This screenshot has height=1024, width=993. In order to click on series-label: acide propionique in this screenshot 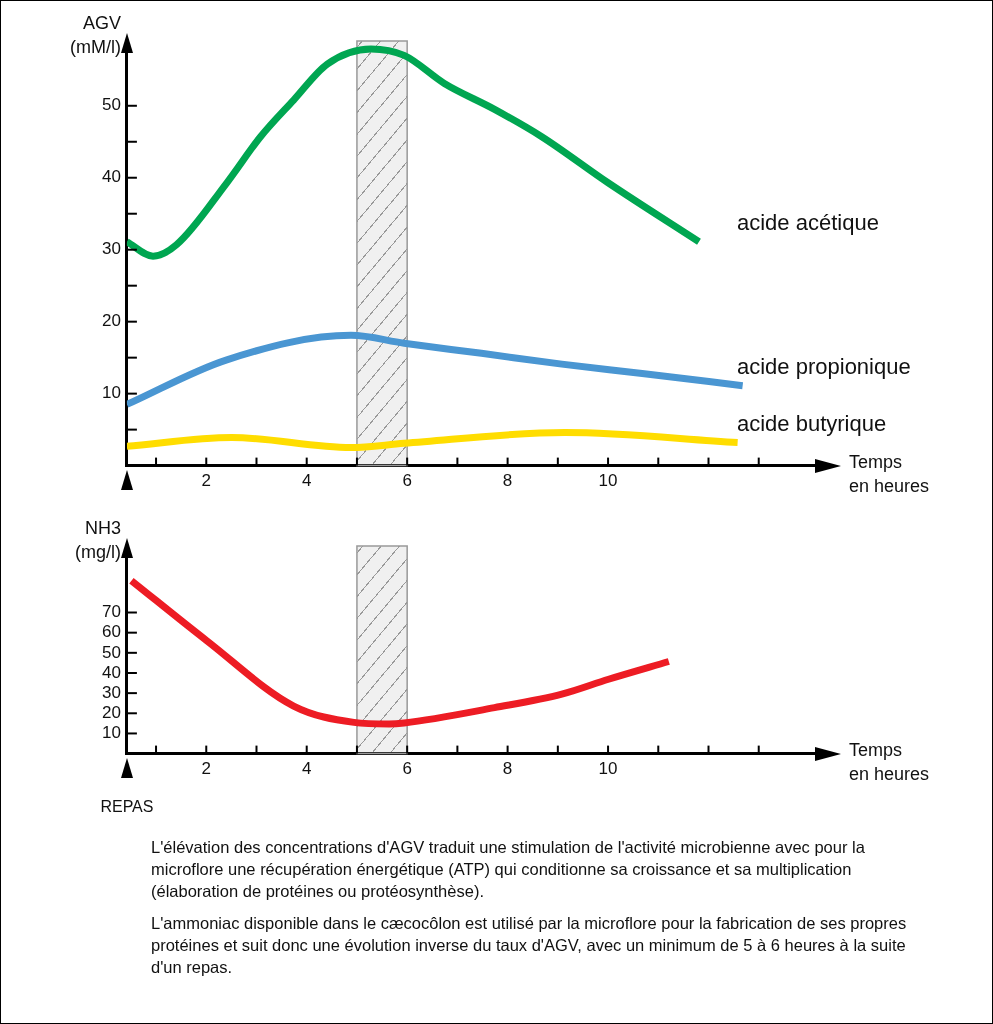, I will do `click(824, 366)`.